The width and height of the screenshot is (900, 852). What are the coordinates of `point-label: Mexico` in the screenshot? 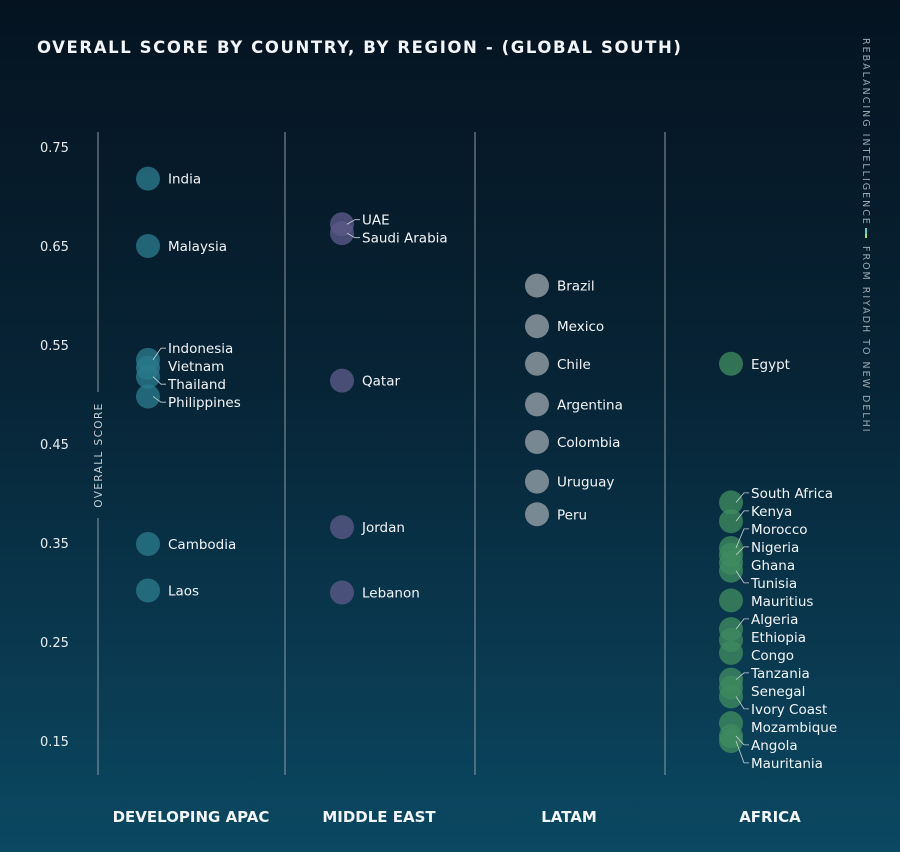 It's located at (580, 327).